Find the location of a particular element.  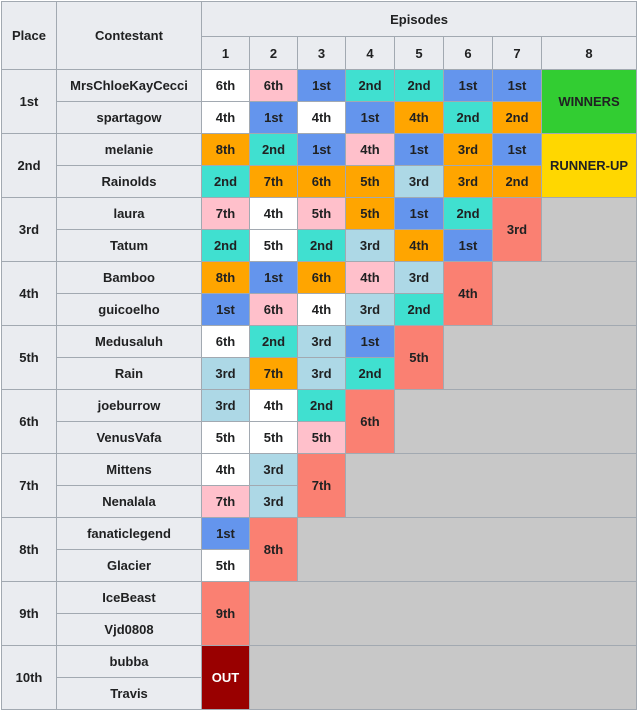

place: 10th is located at coordinates (29, 677).